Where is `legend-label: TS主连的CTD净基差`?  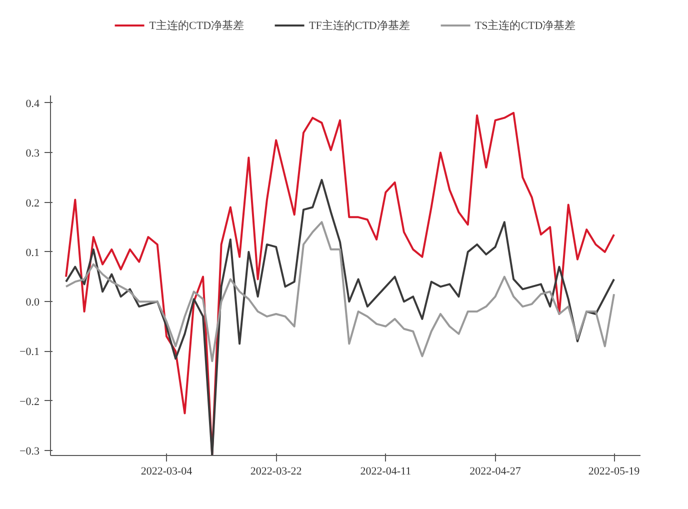 legend-label: TS主连的CTD净基差 is located at coordinates (525, 25).